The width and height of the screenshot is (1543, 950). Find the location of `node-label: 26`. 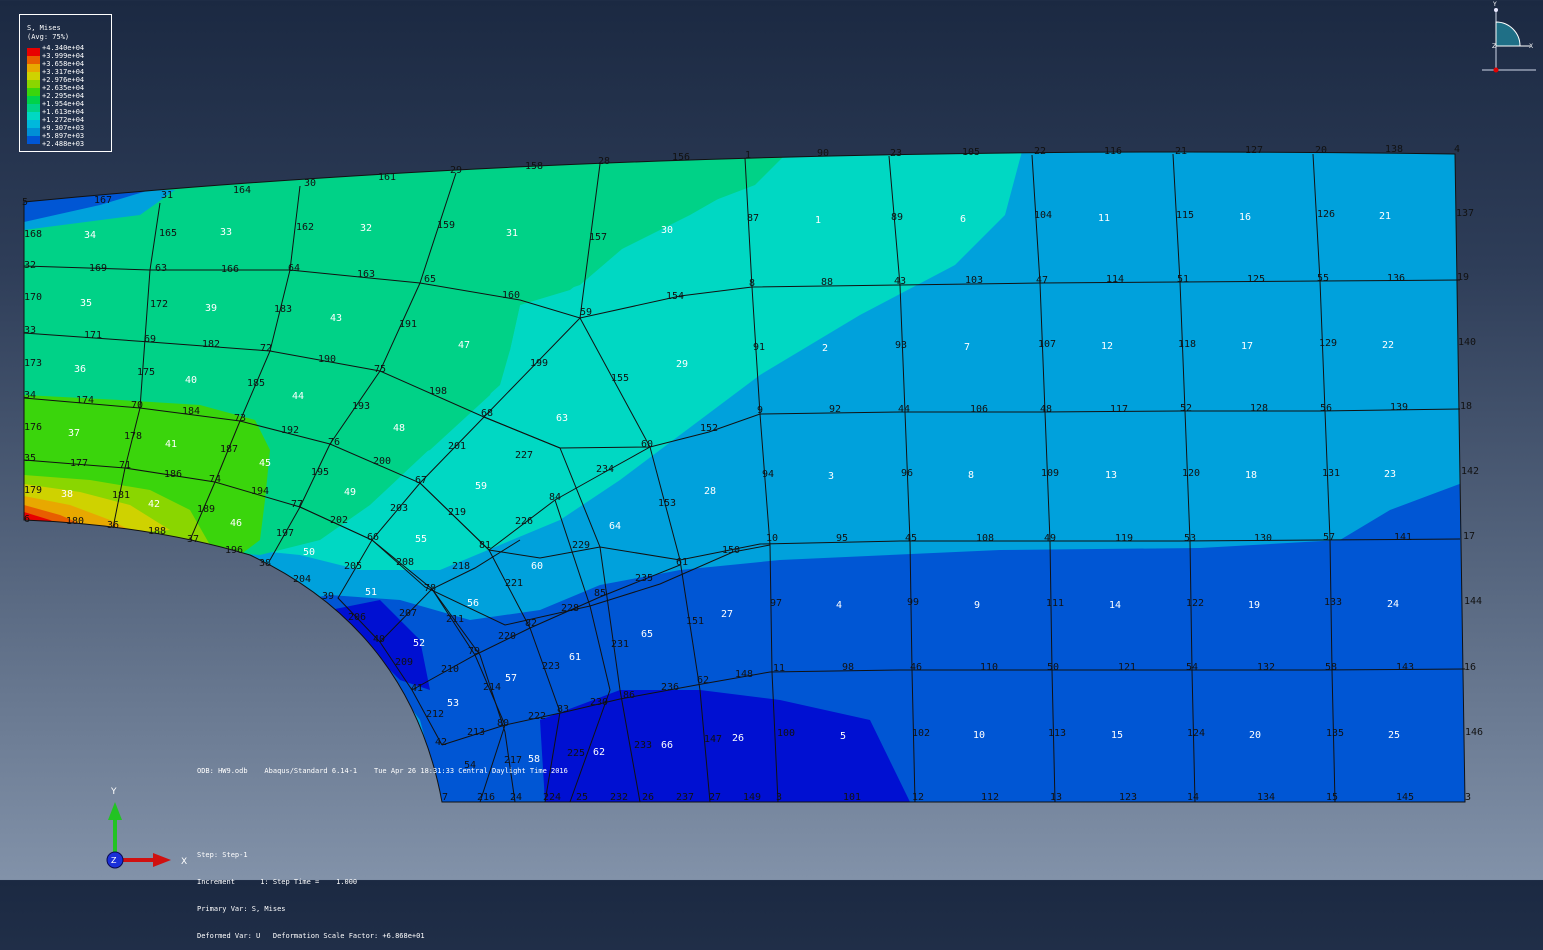

node-label: 26 is located at coordinates (648, 797).